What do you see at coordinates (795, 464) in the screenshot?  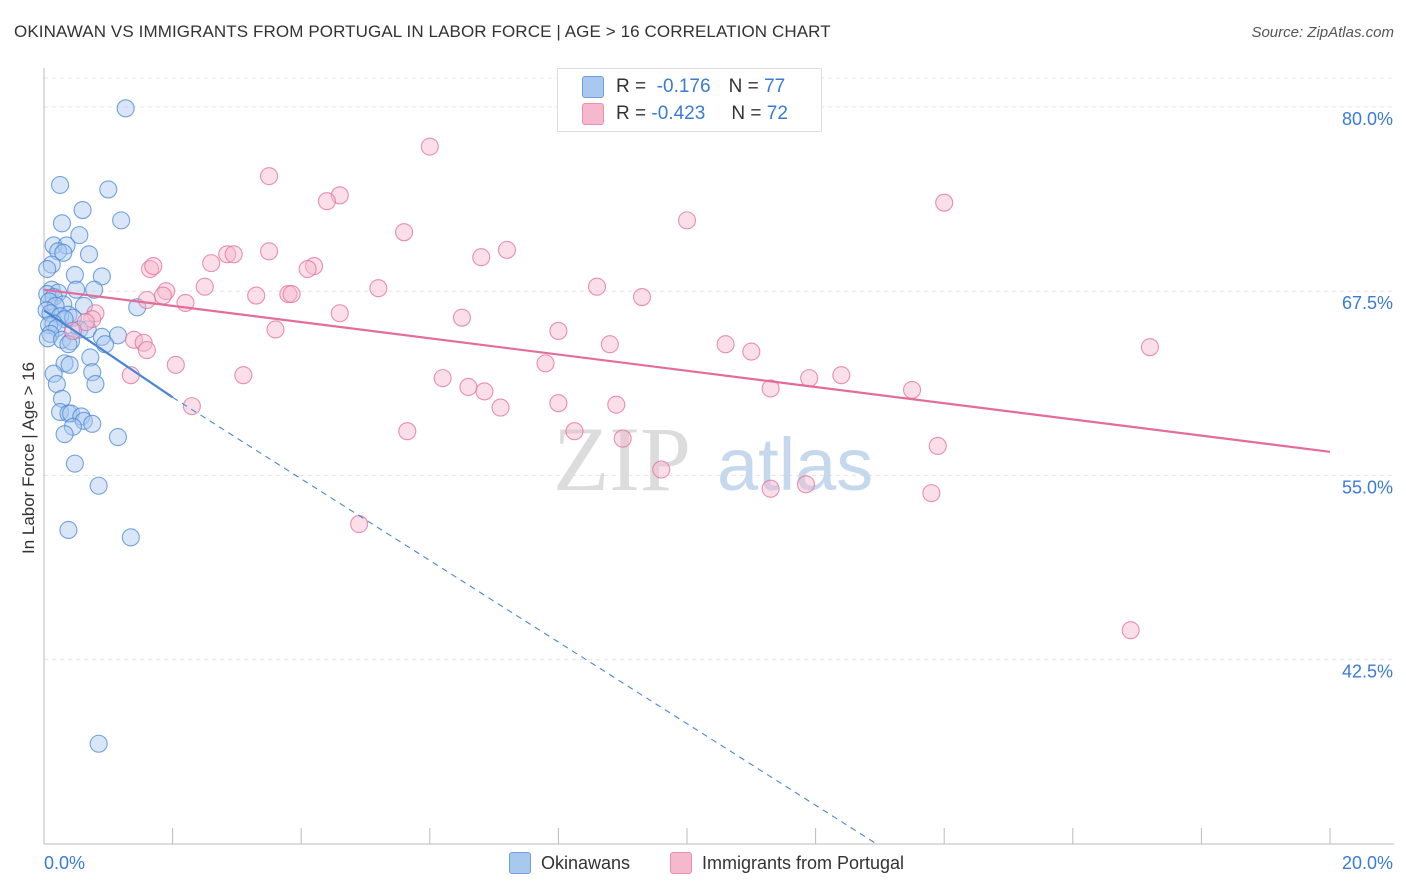 I see `watermark-atlas: atlas` at bounding box center [795, 464].